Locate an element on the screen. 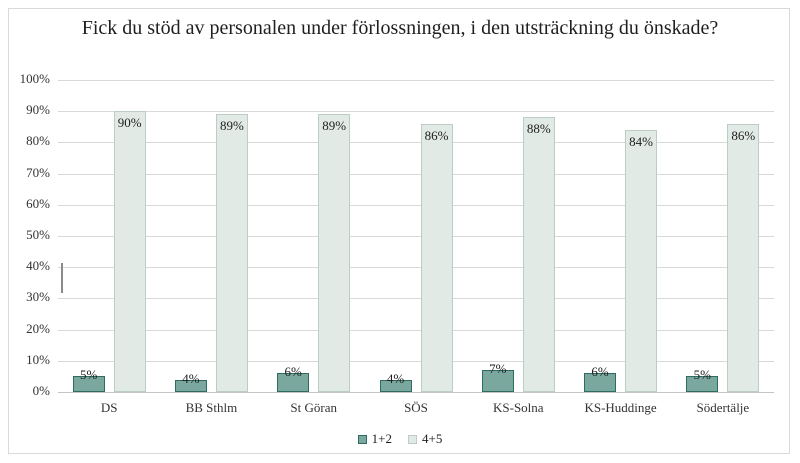  y-axis-tick-label-80: 80% is located at coordinates (38, 141).